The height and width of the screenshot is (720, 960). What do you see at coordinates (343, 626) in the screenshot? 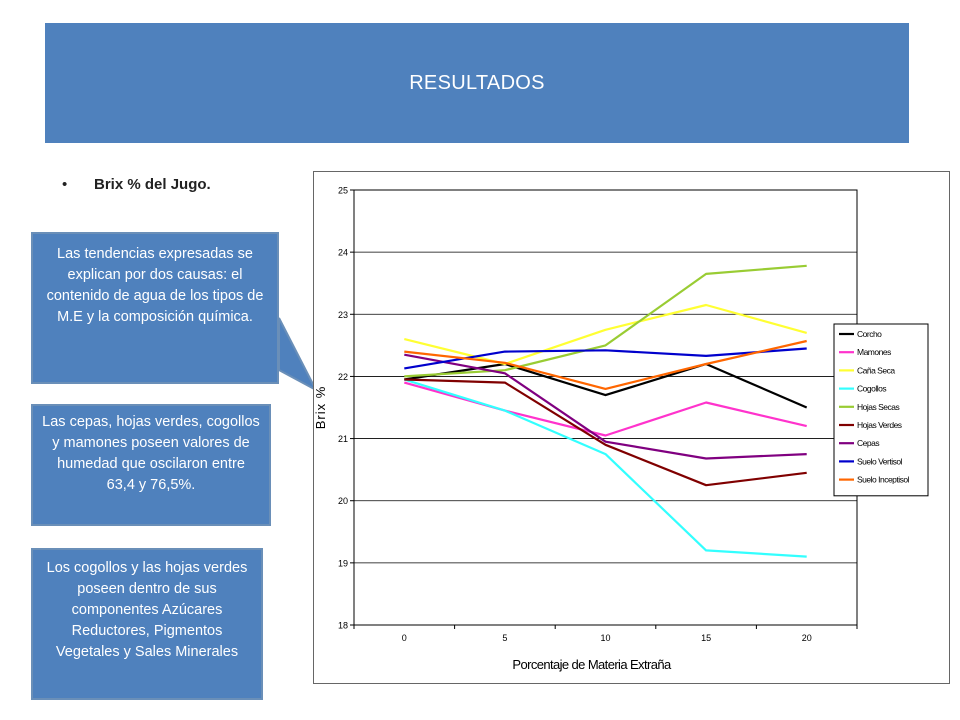
I see `y-tick-label: 18` at bounding box center [343, 626].